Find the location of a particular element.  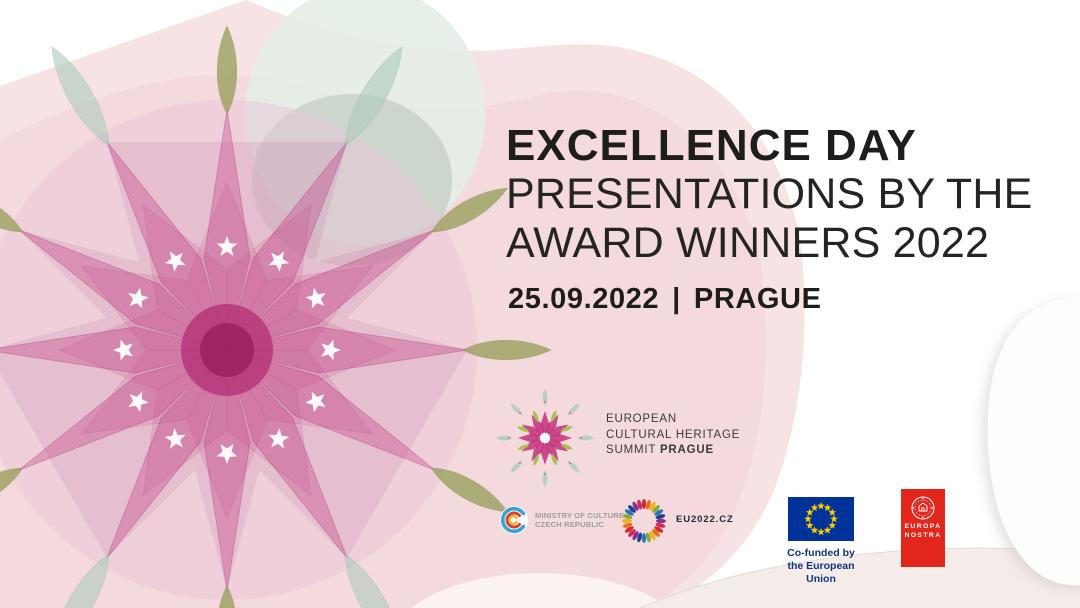

summit-star-core is located at coordinates (545, 438).